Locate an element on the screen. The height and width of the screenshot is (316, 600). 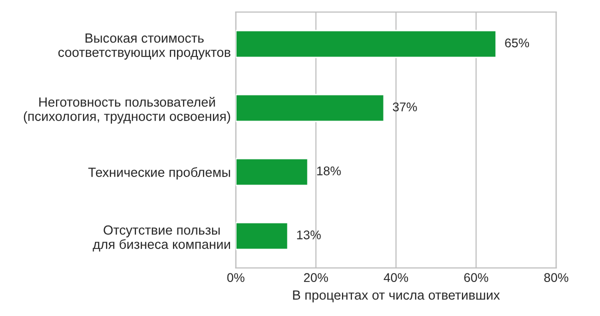
data-label: 65% is located at coordinates (517, 43).